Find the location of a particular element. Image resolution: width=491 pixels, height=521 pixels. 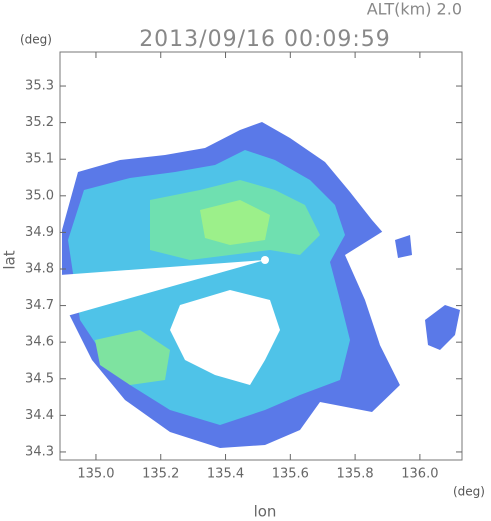

x-tick-label: 135.6 is located at coordinates (290, 474).